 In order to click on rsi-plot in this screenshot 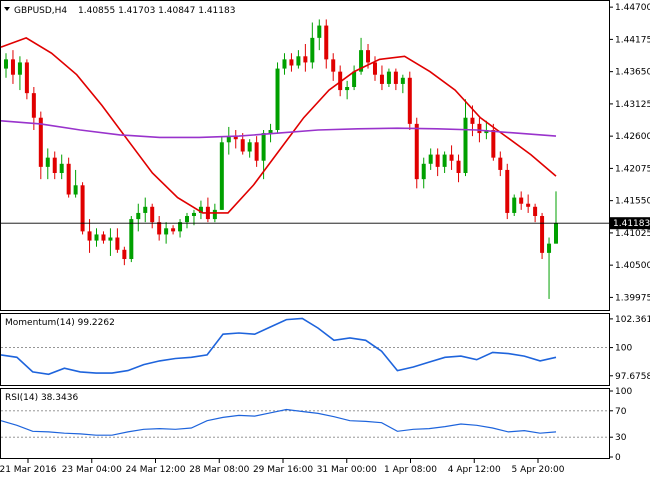, I will do `click(304, 423)`.